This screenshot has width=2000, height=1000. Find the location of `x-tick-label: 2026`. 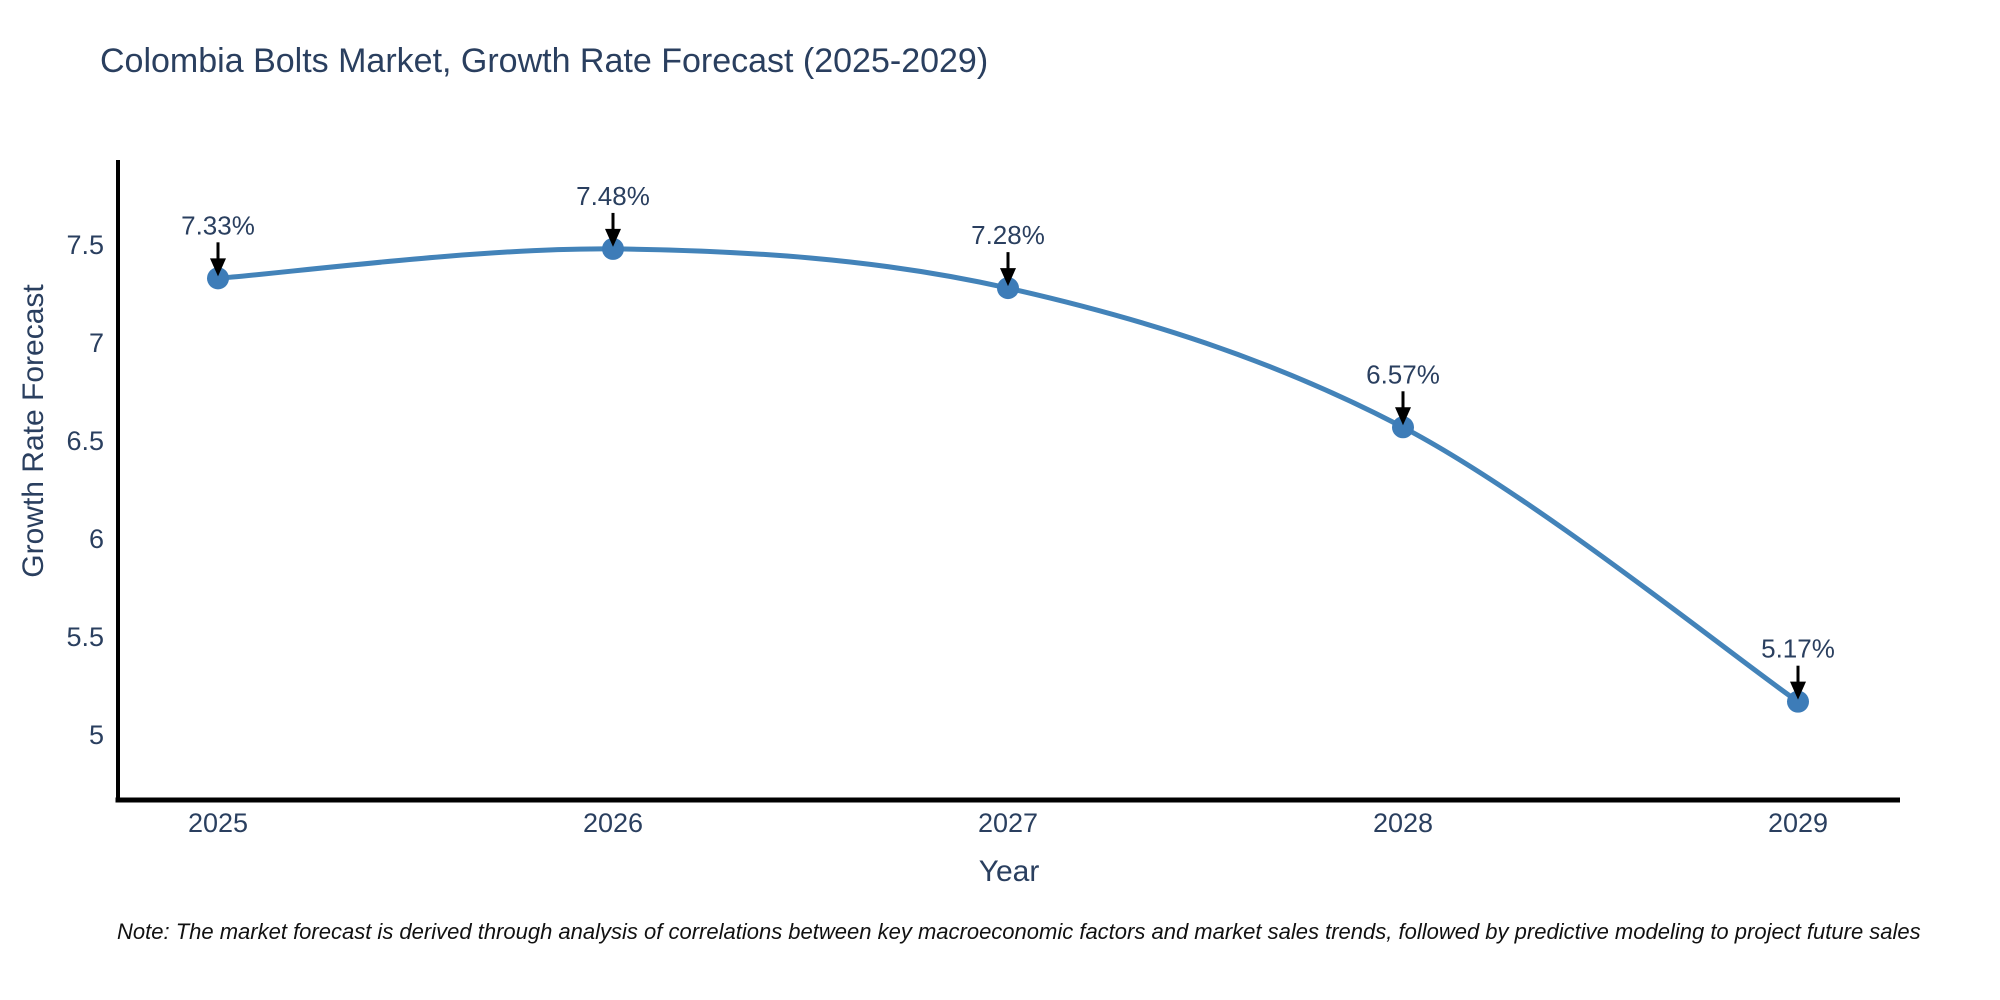

x-tick-label: 2026 is located at coordinates (613, 823).